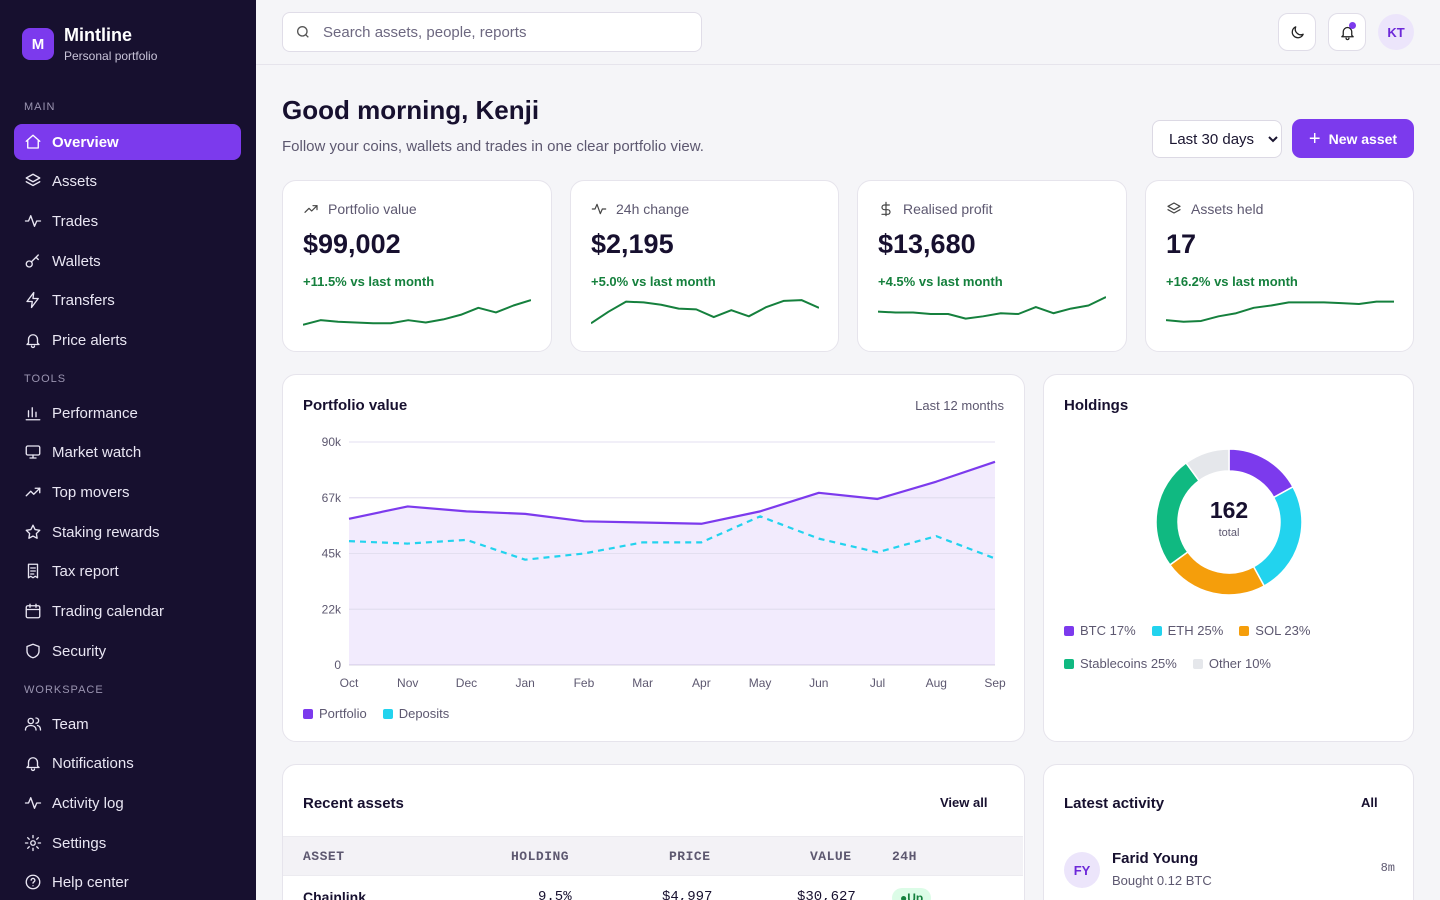  I want to click on stat-change: +11.5% vs last month, so click(369, 281).